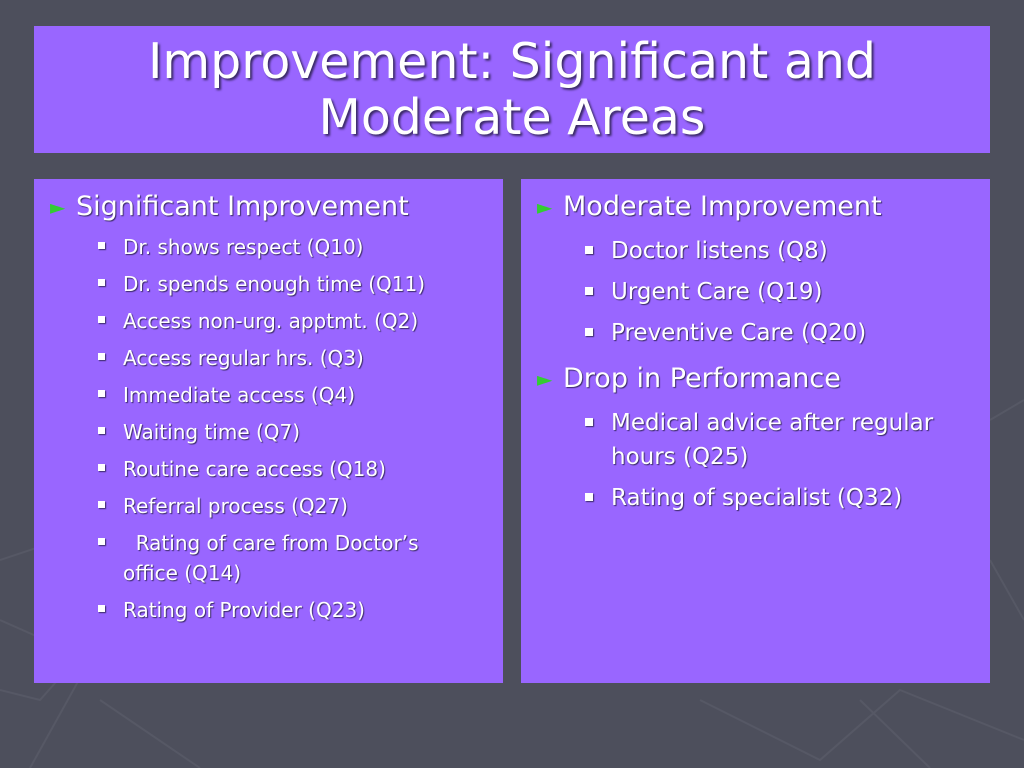  What do you see at coordinates (689, 378) in the screenshot?
I see `right-heading-drop: ► Drop in Performance` at bounding box center [689, 378].